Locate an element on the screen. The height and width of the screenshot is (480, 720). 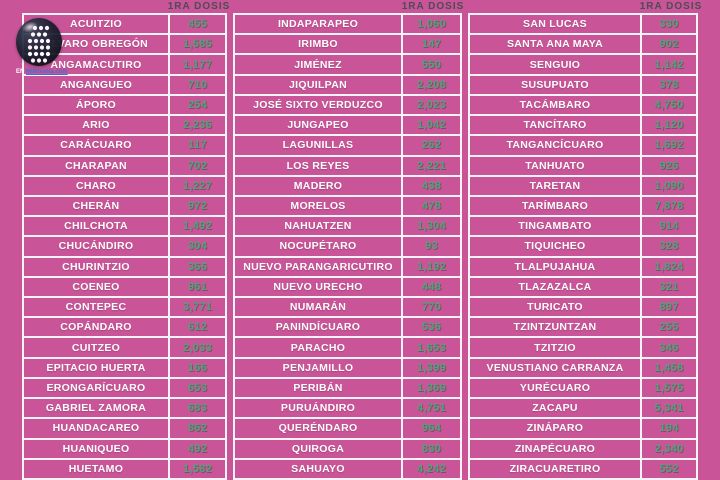
dose-value-cell: 2,033 is located at coordinates (197, 347).